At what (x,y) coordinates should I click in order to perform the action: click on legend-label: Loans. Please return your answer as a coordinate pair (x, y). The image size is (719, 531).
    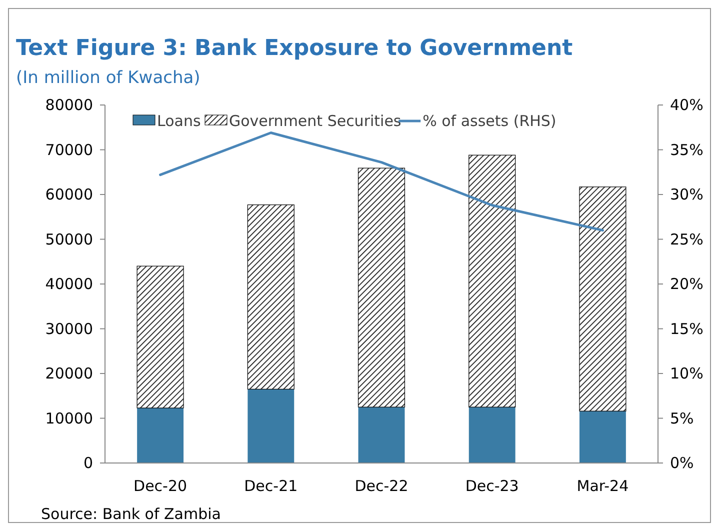
    Looking at the image, I should click on (179, 121).